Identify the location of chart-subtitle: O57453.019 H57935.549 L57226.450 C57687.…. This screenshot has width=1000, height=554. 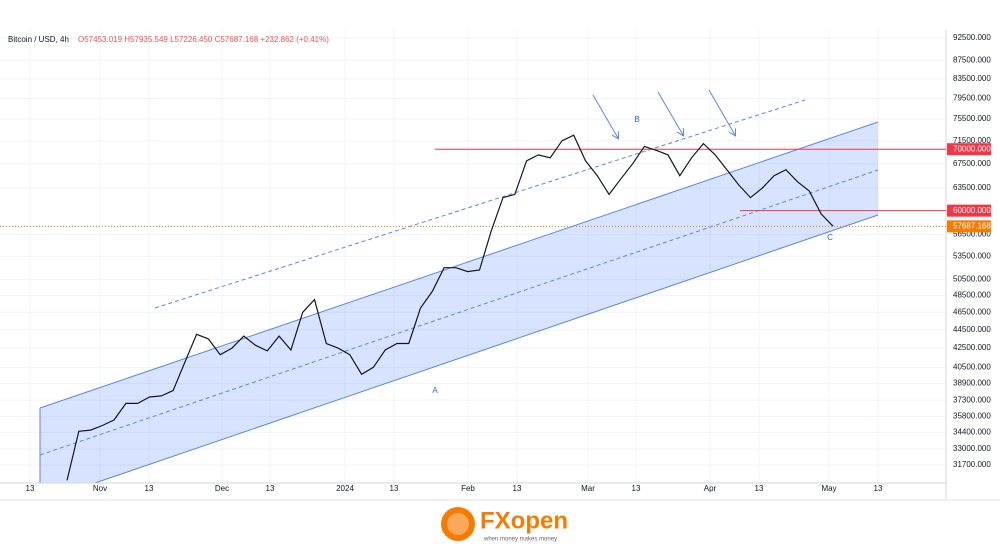
(203, 39).